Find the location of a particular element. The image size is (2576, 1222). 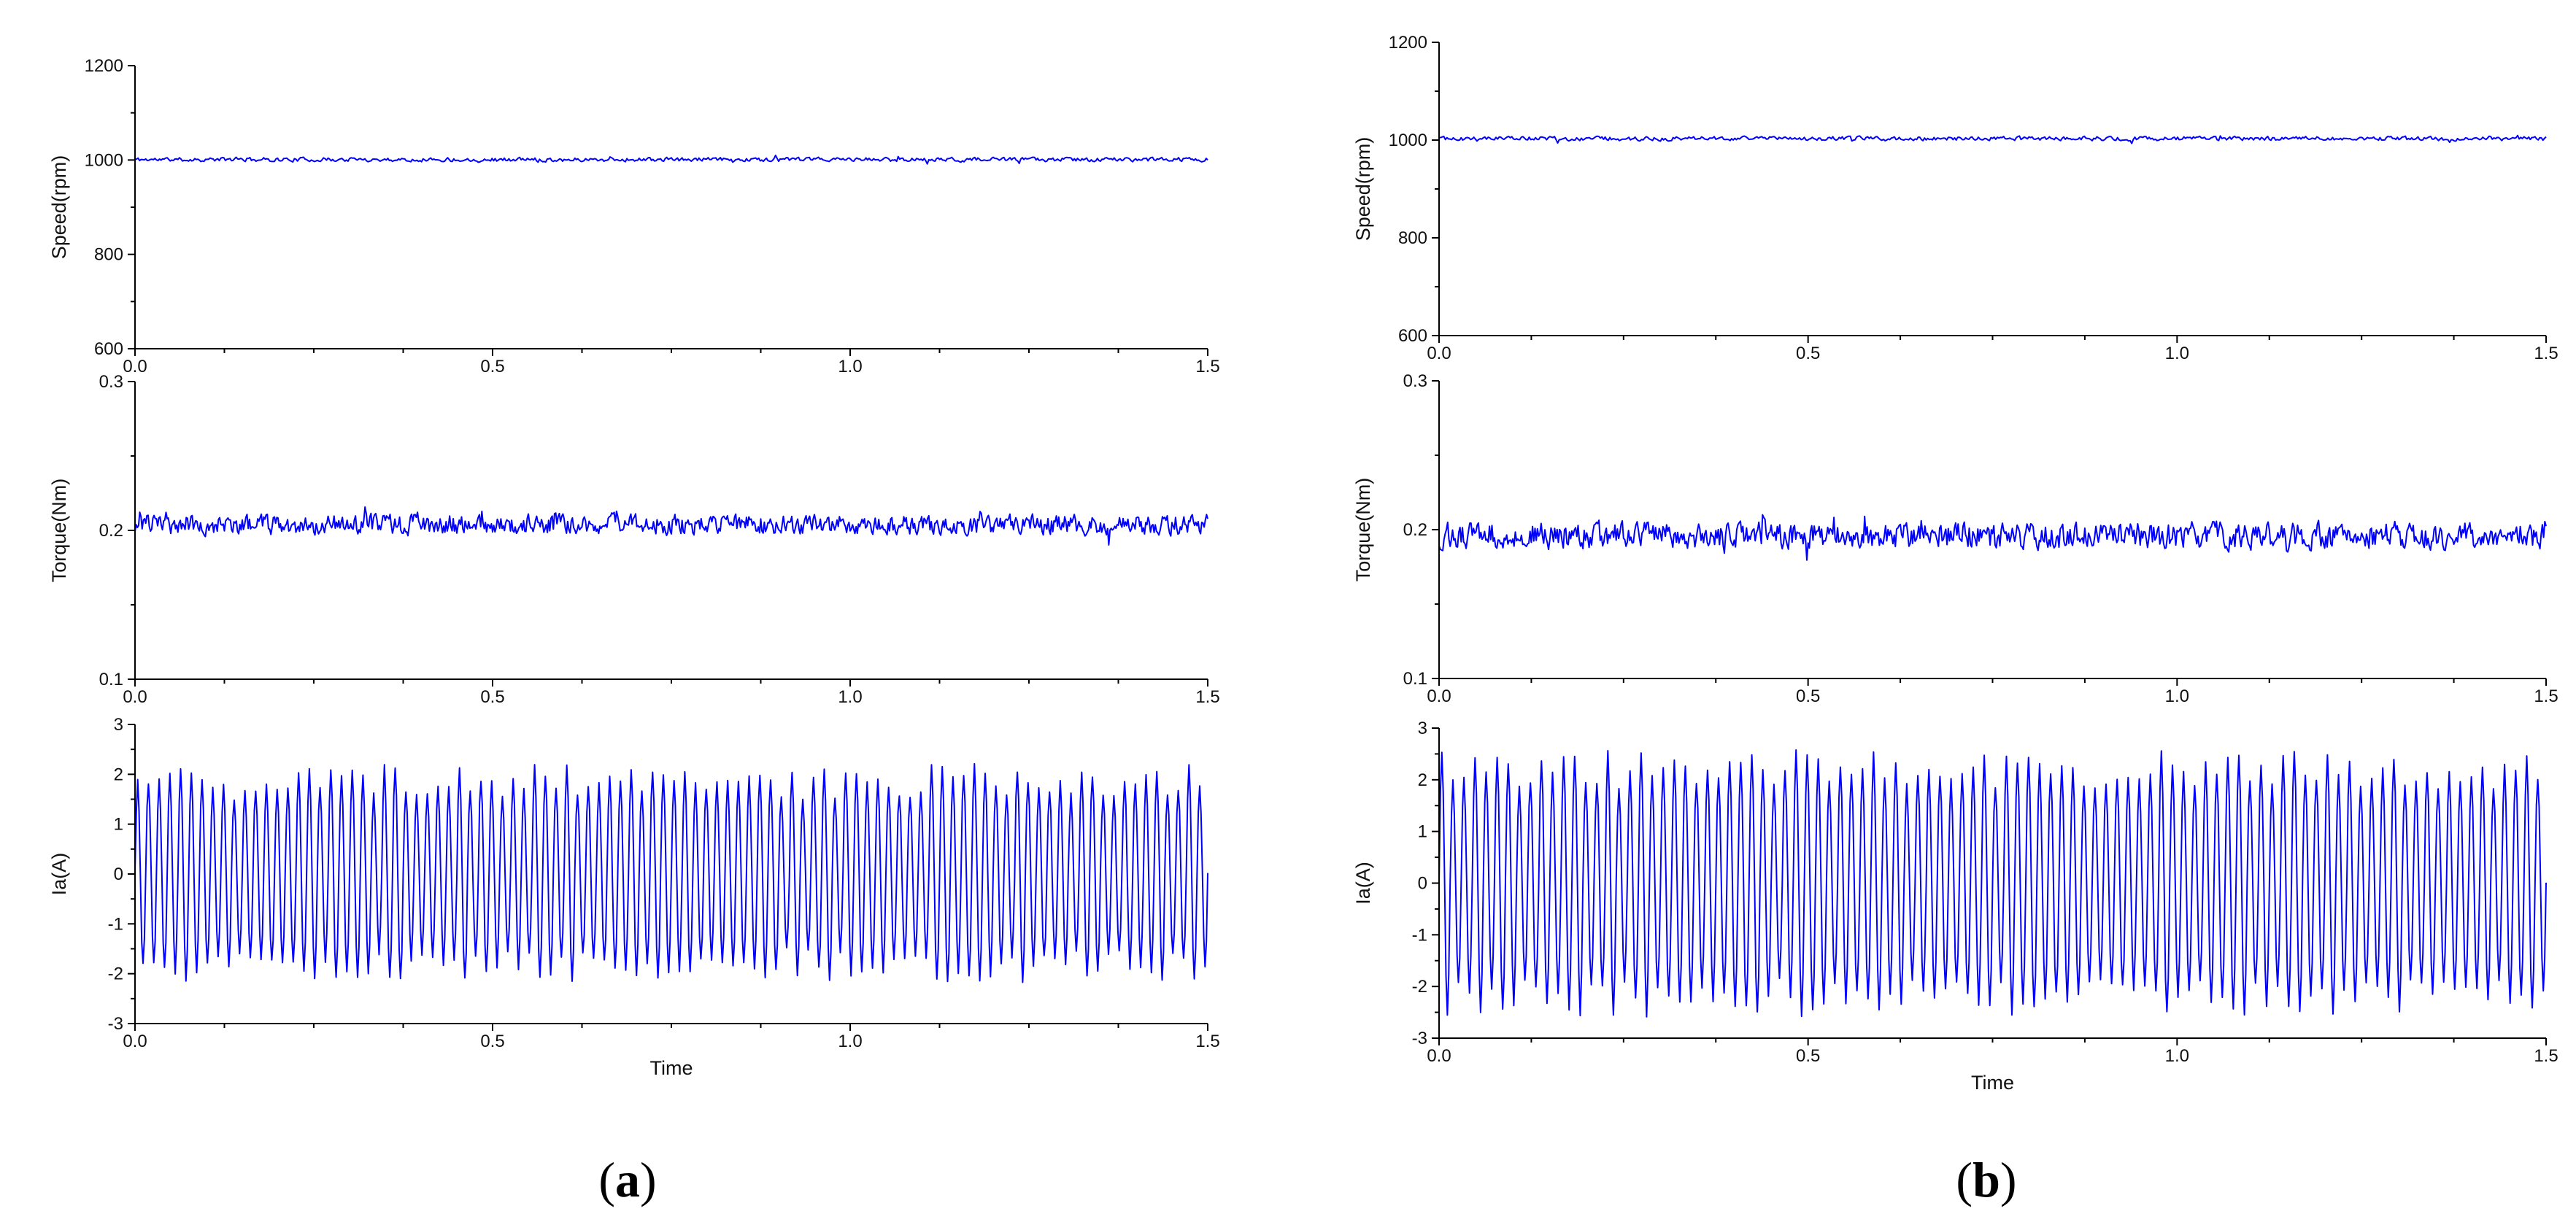

chart-a-2: -3 -2 -1 0 1 2 3 0.0 0.5 1.0 1.5 Ia(A) Time is located at coordinates (634, 897).